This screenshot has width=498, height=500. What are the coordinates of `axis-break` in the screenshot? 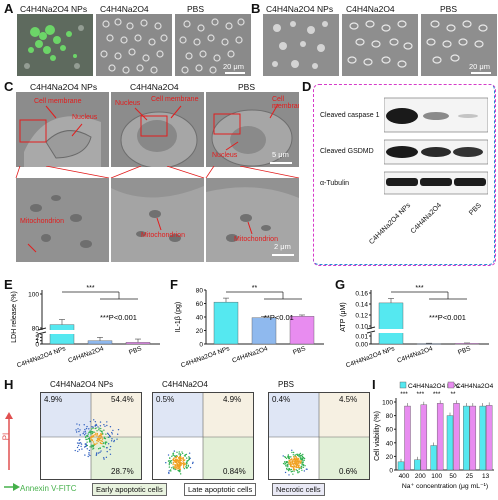 It's located at (42, 332).